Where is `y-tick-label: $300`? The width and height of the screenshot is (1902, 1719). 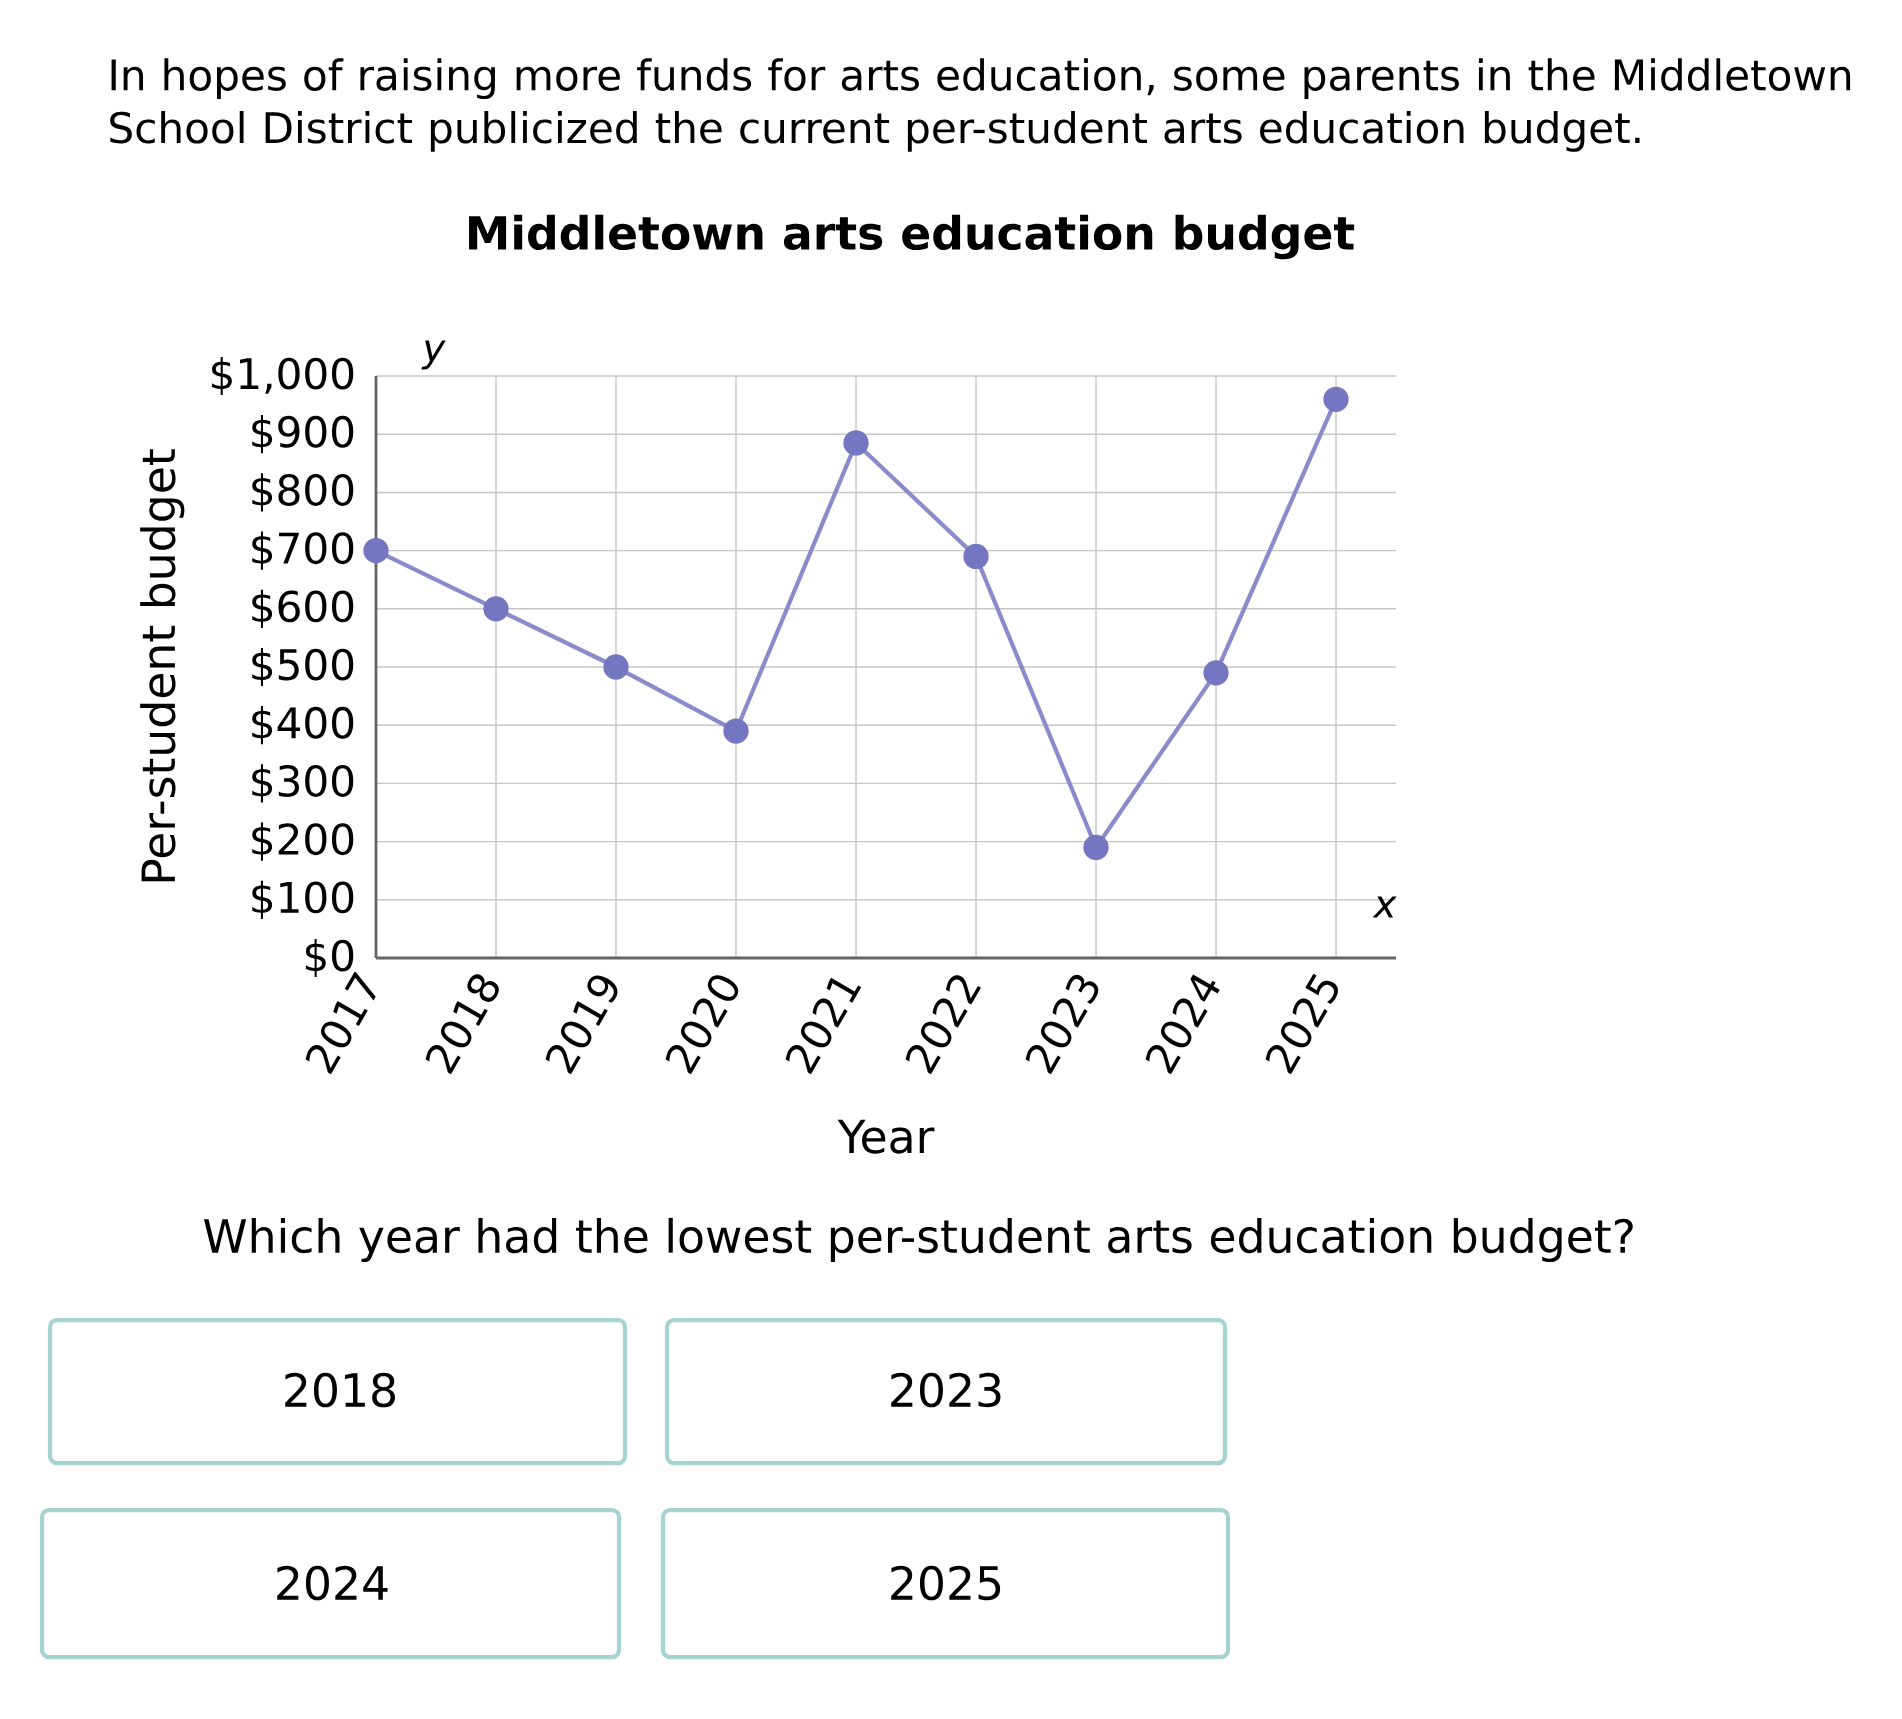 y-tick-label: $300 is located at coordinates (303, 783).